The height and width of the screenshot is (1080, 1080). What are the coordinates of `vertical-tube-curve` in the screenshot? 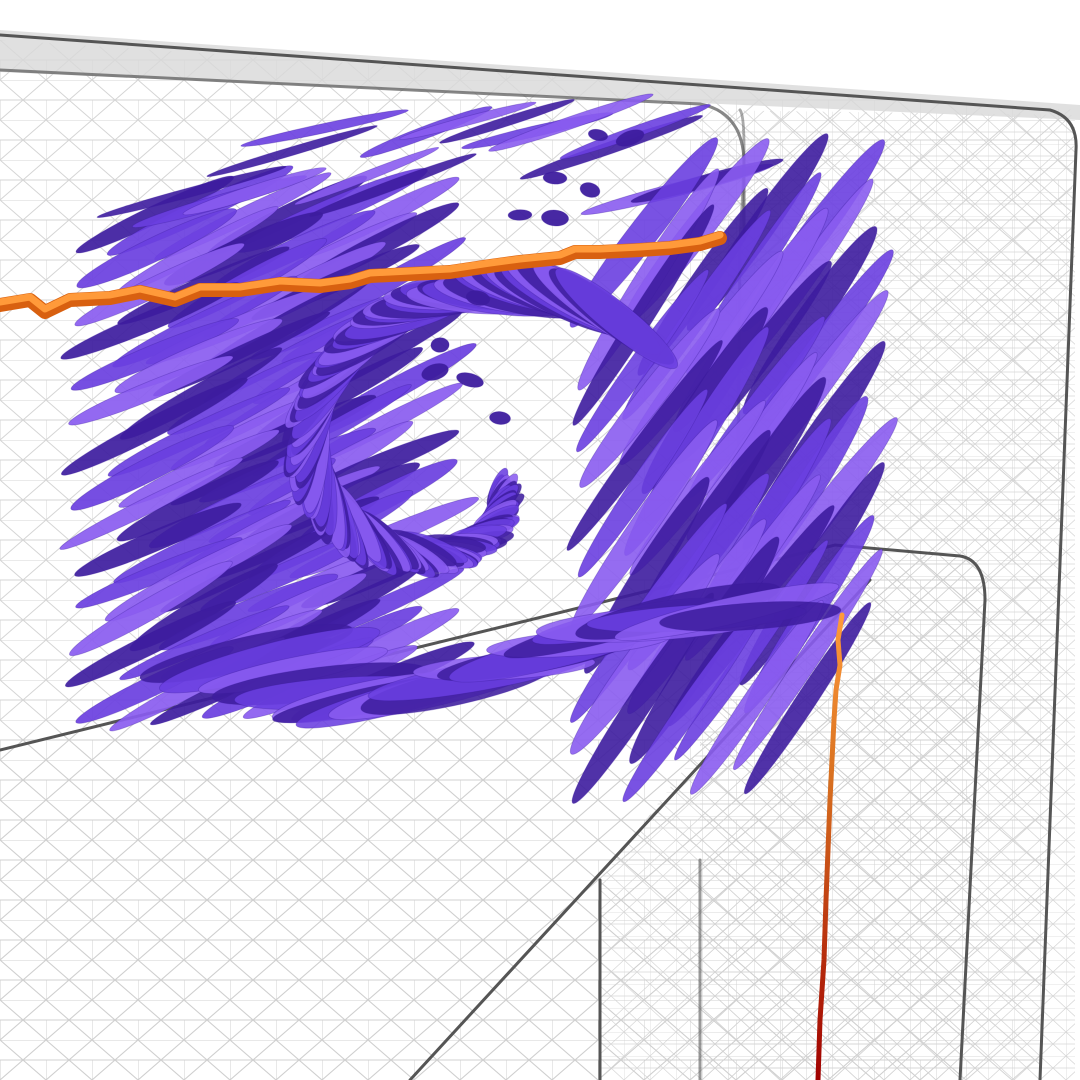 It's located at (830, 846).